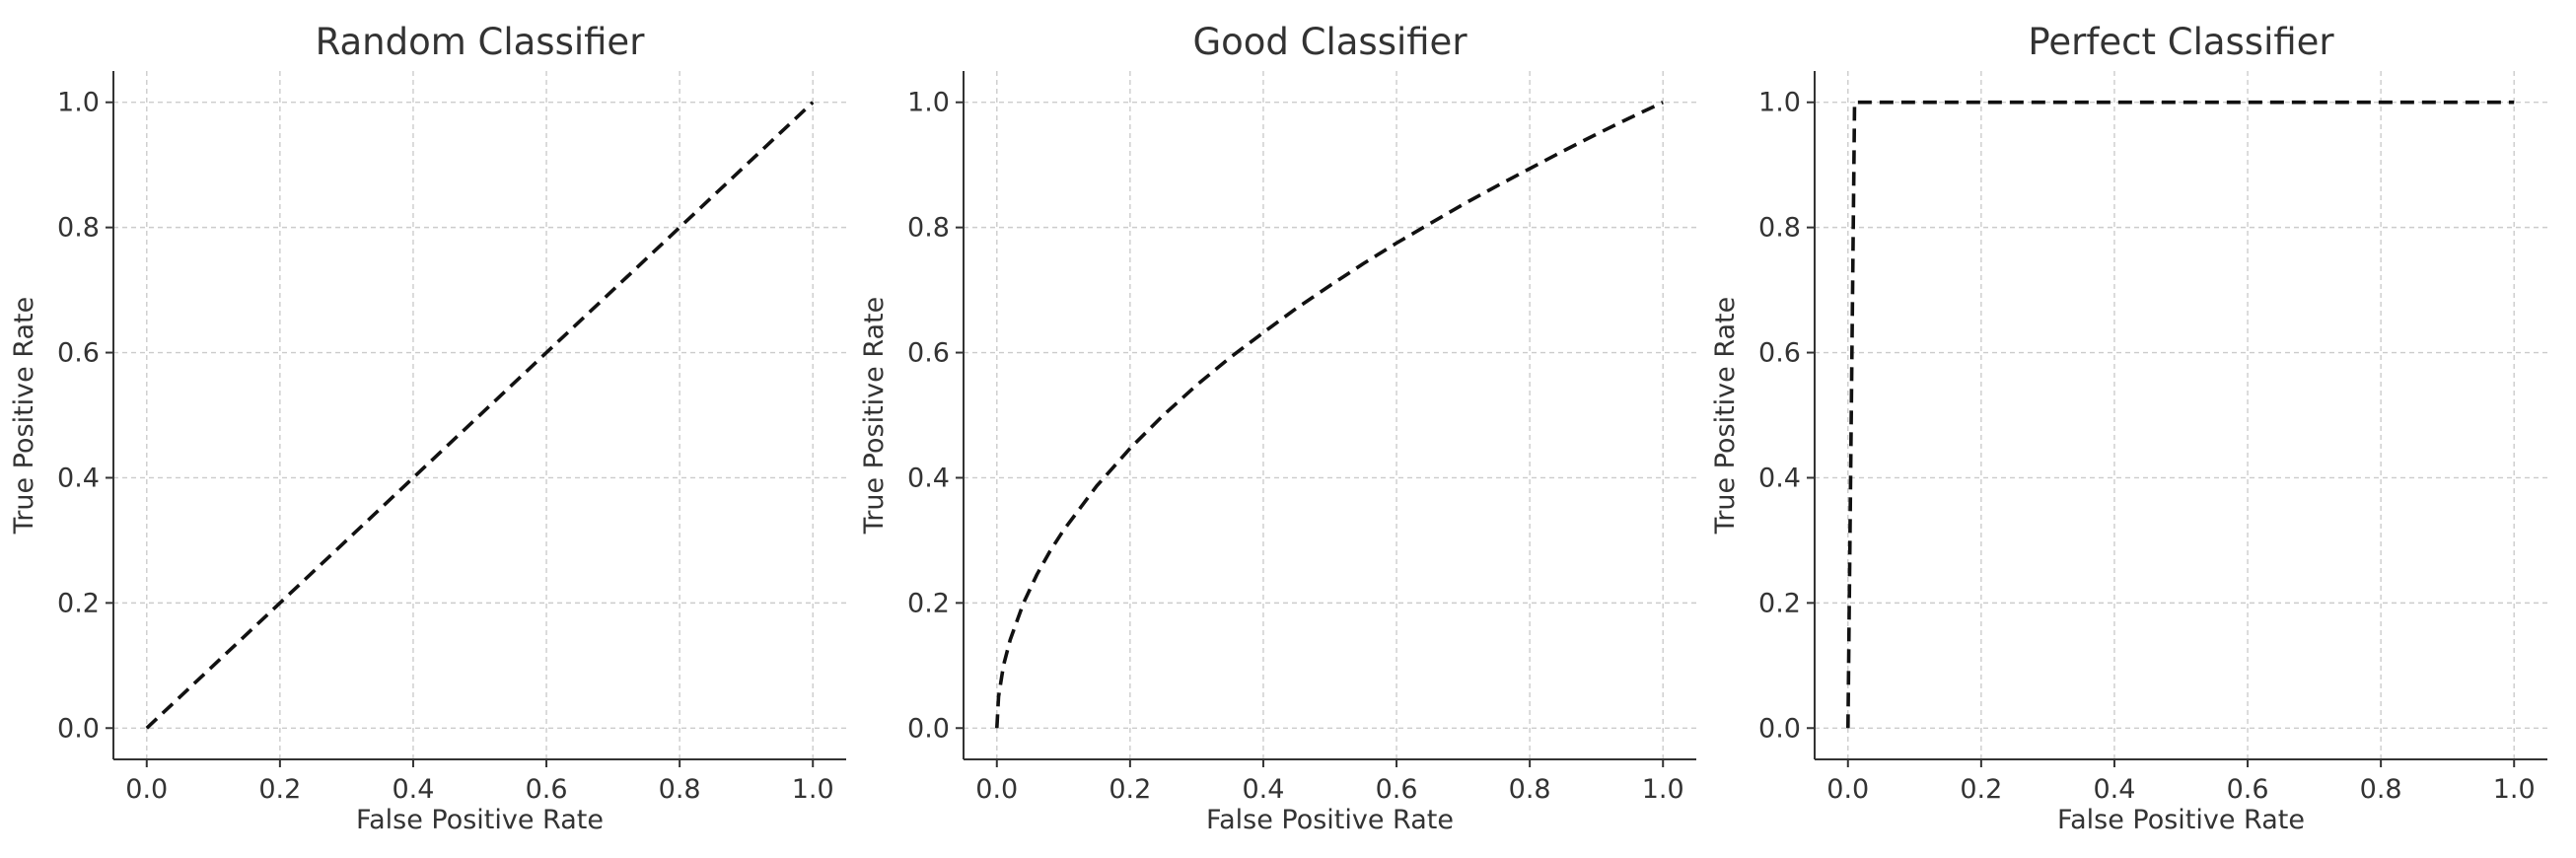 This screenshot has width=2576, height=858. Describe the element at coordinates (1329, 42) in the screenshot. I see `chart-title: Good Classifier` at that location.